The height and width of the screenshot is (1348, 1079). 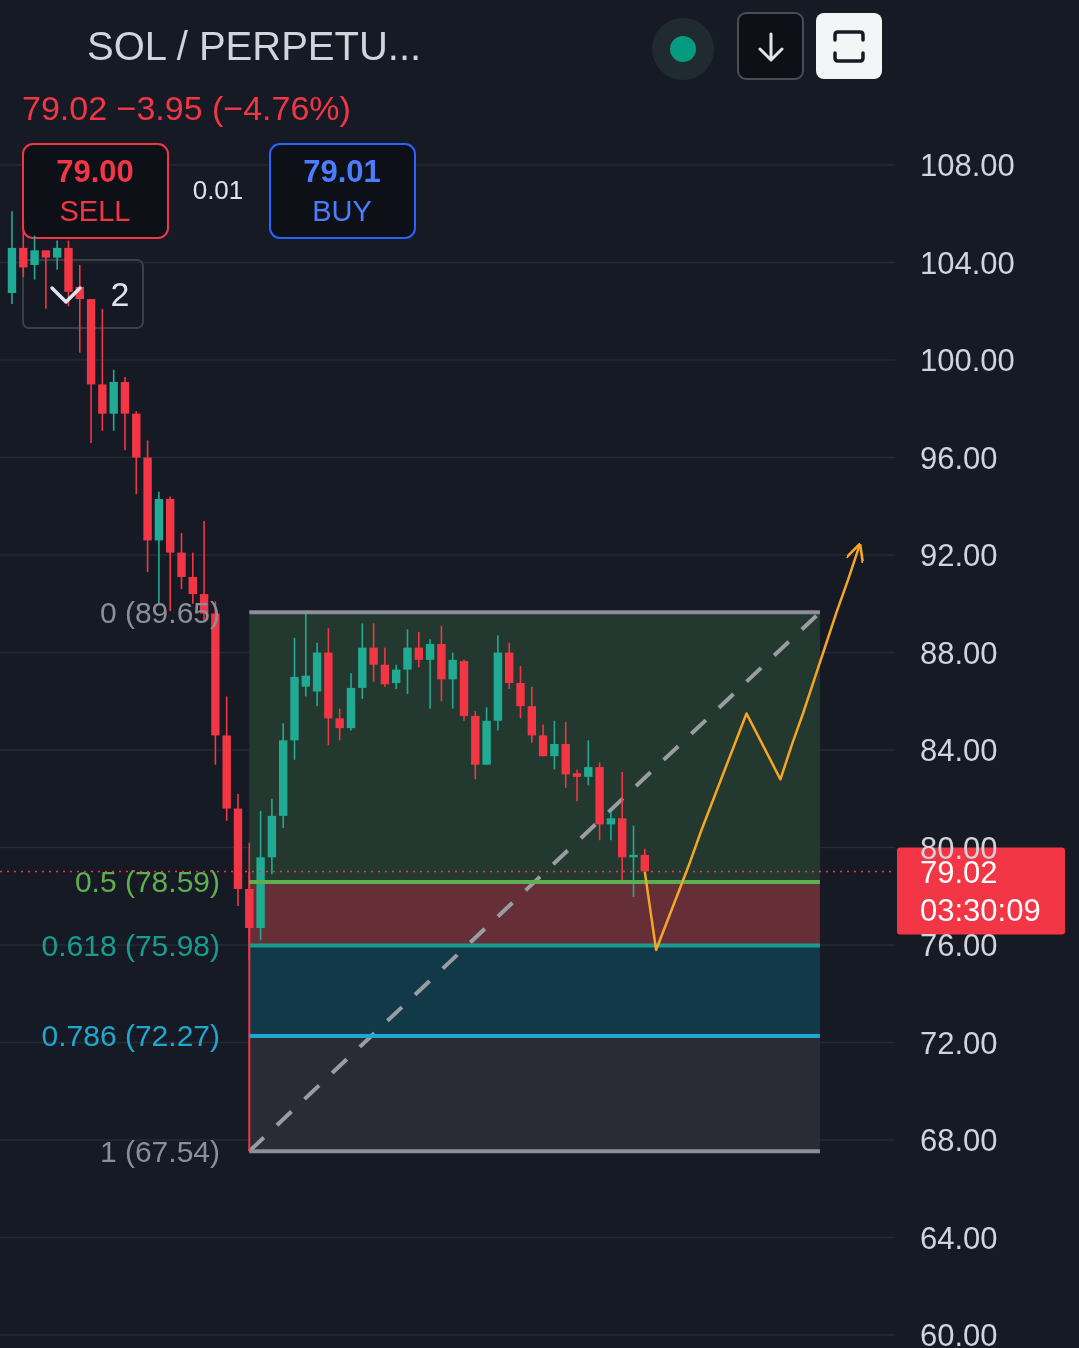 What do you see at coordinates (130, 946) in the screenshot?
I see `ref-line-label: 0.618 (75.98)` at bounding box center [130, 946].